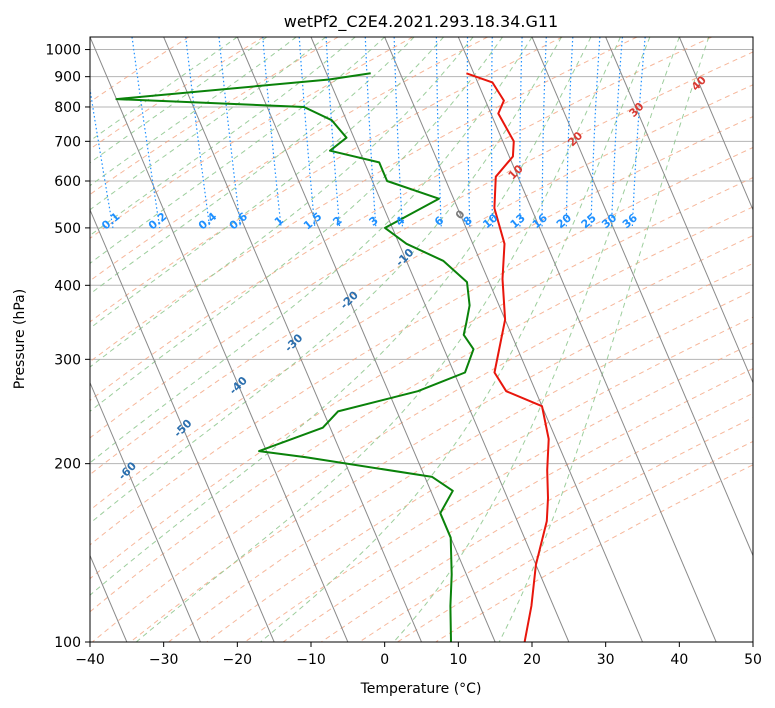  Describe the element at coordinates (384, 660) in the screenshot. I see `x-tick-label: 0` at that location.